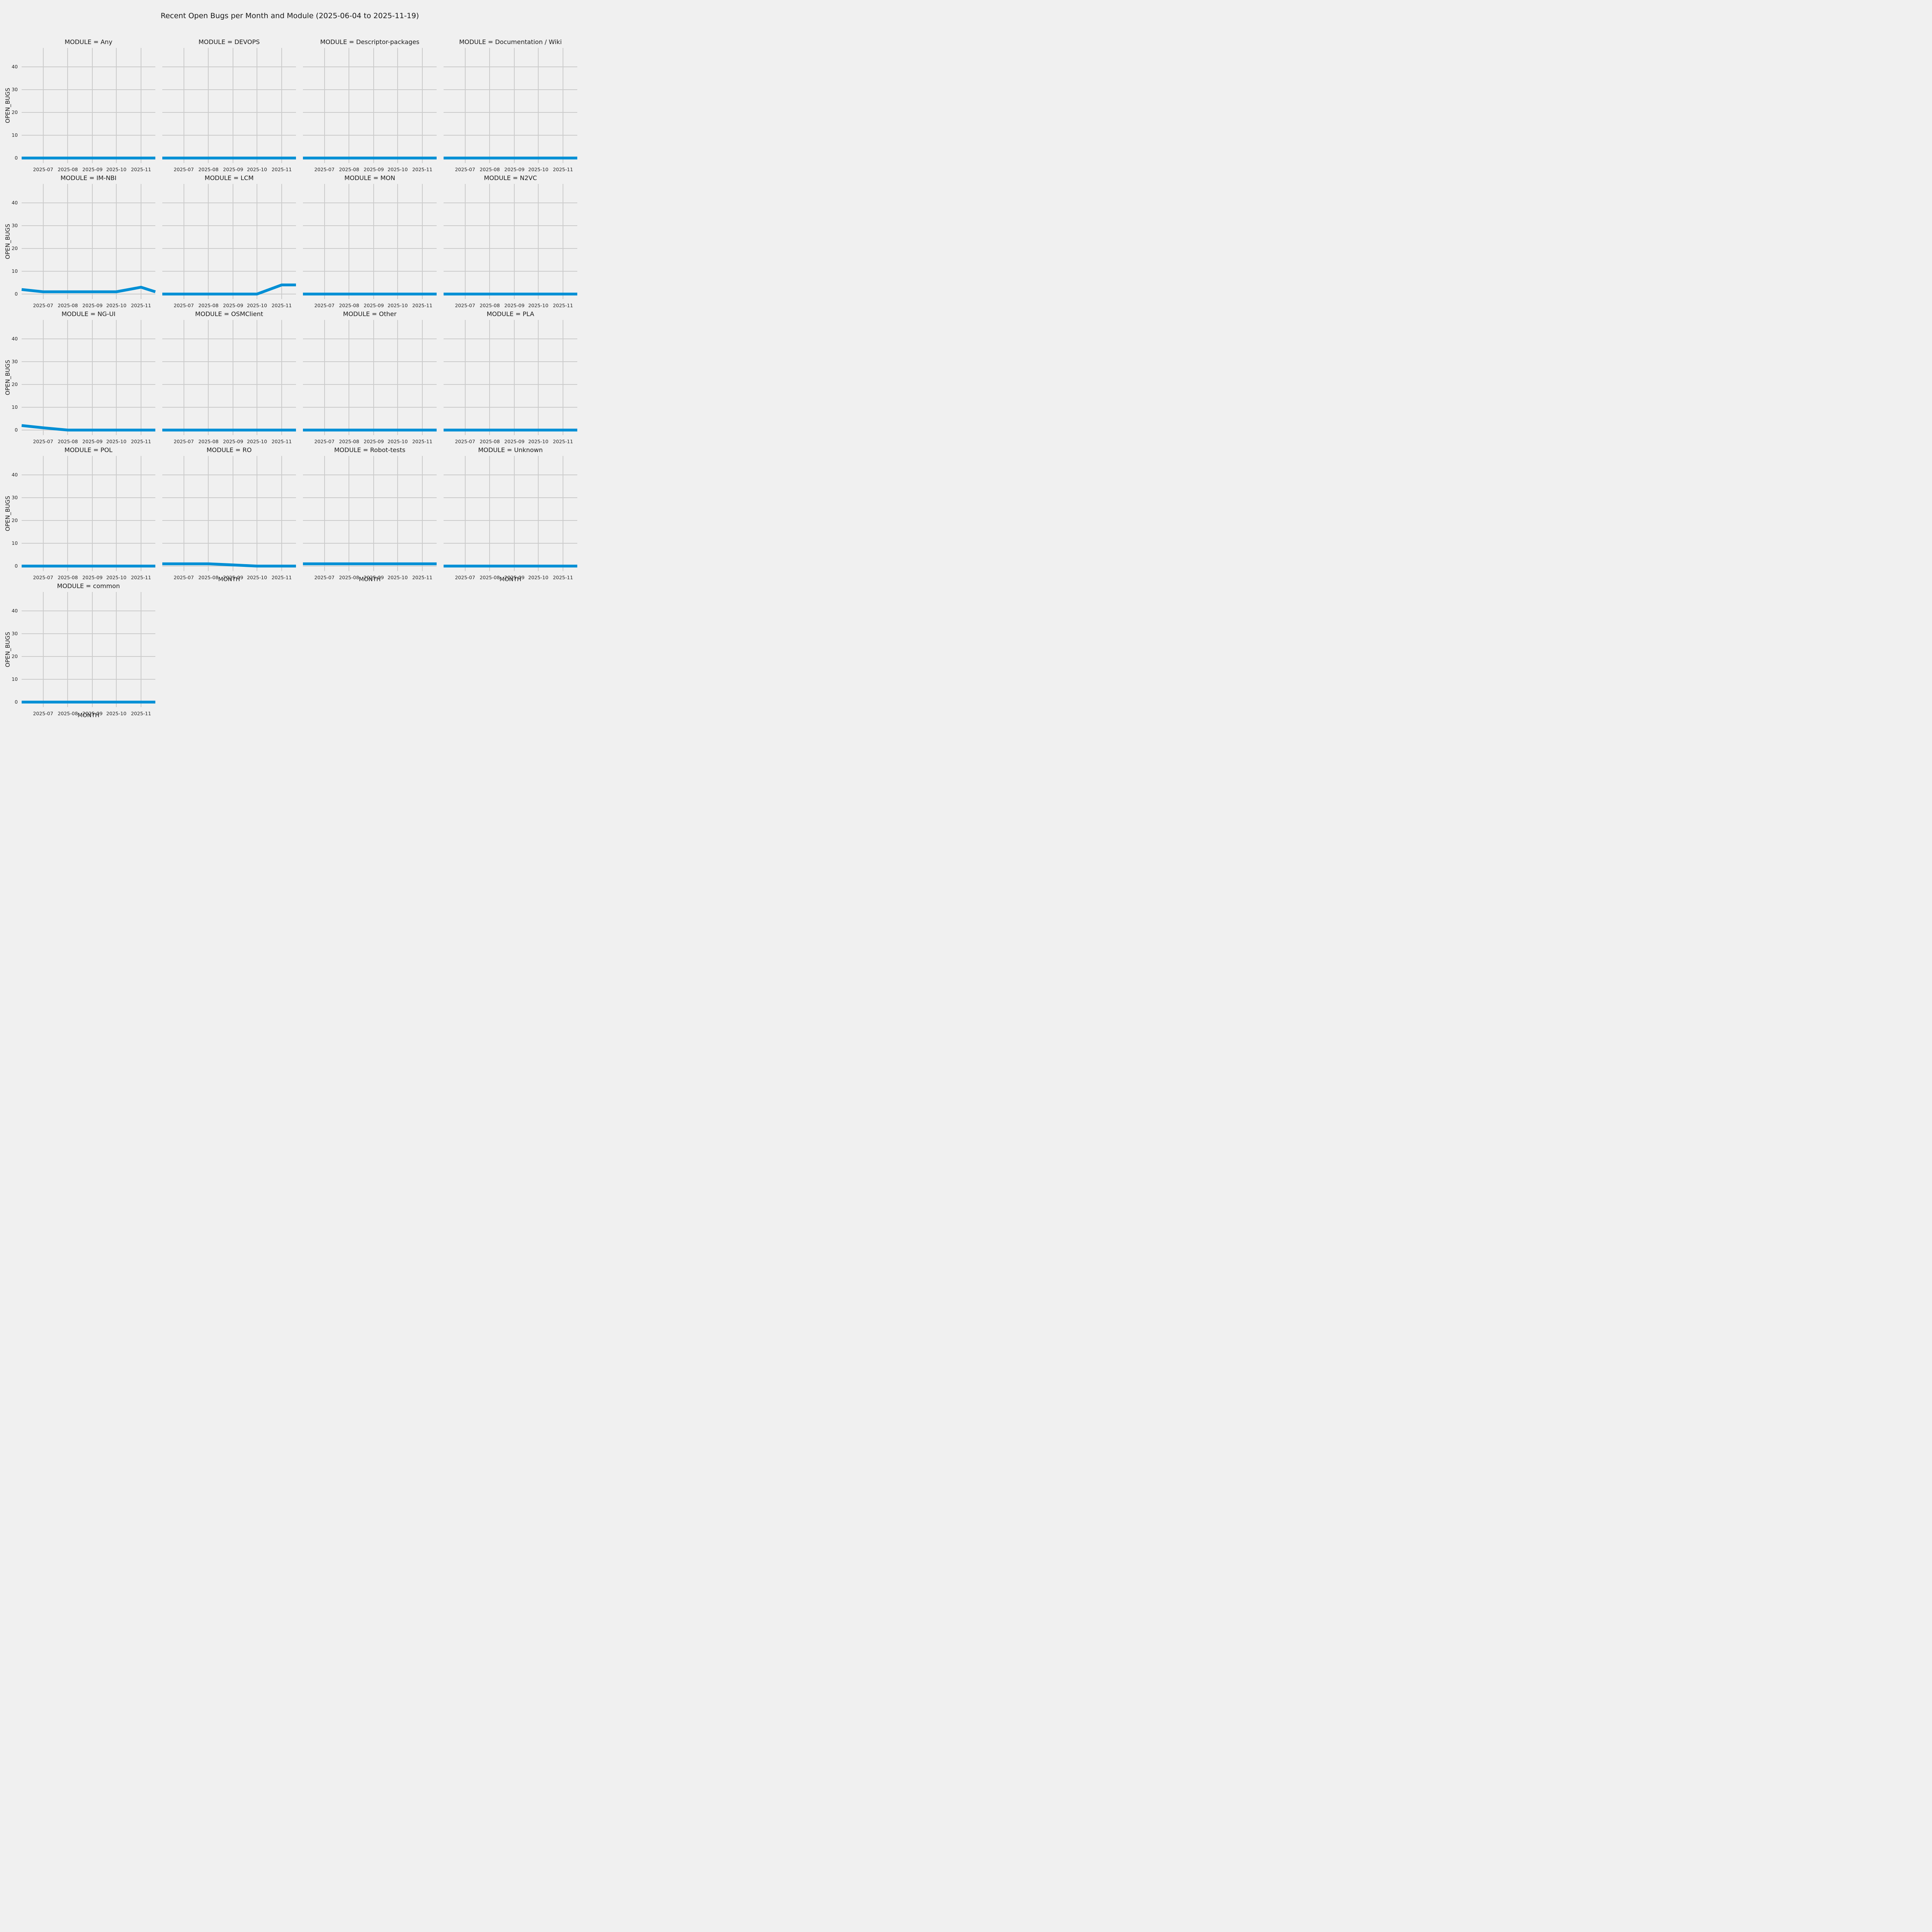 The height and width of the screenshot is (1932, 1932). Describe the element at coordinates (15, 89) in the screenshot. I see `y-tick-label: 30` at that location.